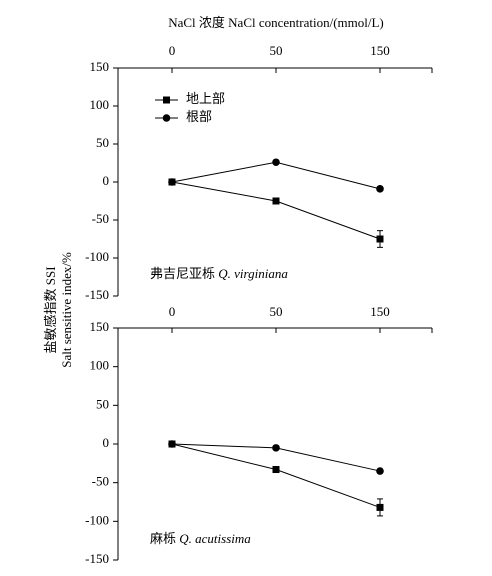 Image resolution: width=492 pixels, height=576 pixels. I want to click on y-axis-title: Salt sensitive index/%, so click(66, 310).